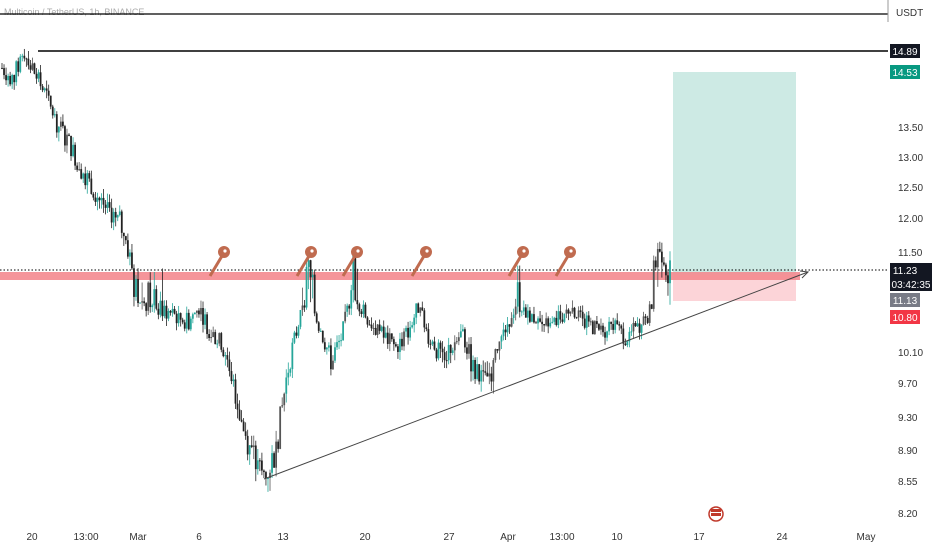  Describe the element at coordinates (32, 537) in the screenshot. I see `time-tick-label: 20` at that location.